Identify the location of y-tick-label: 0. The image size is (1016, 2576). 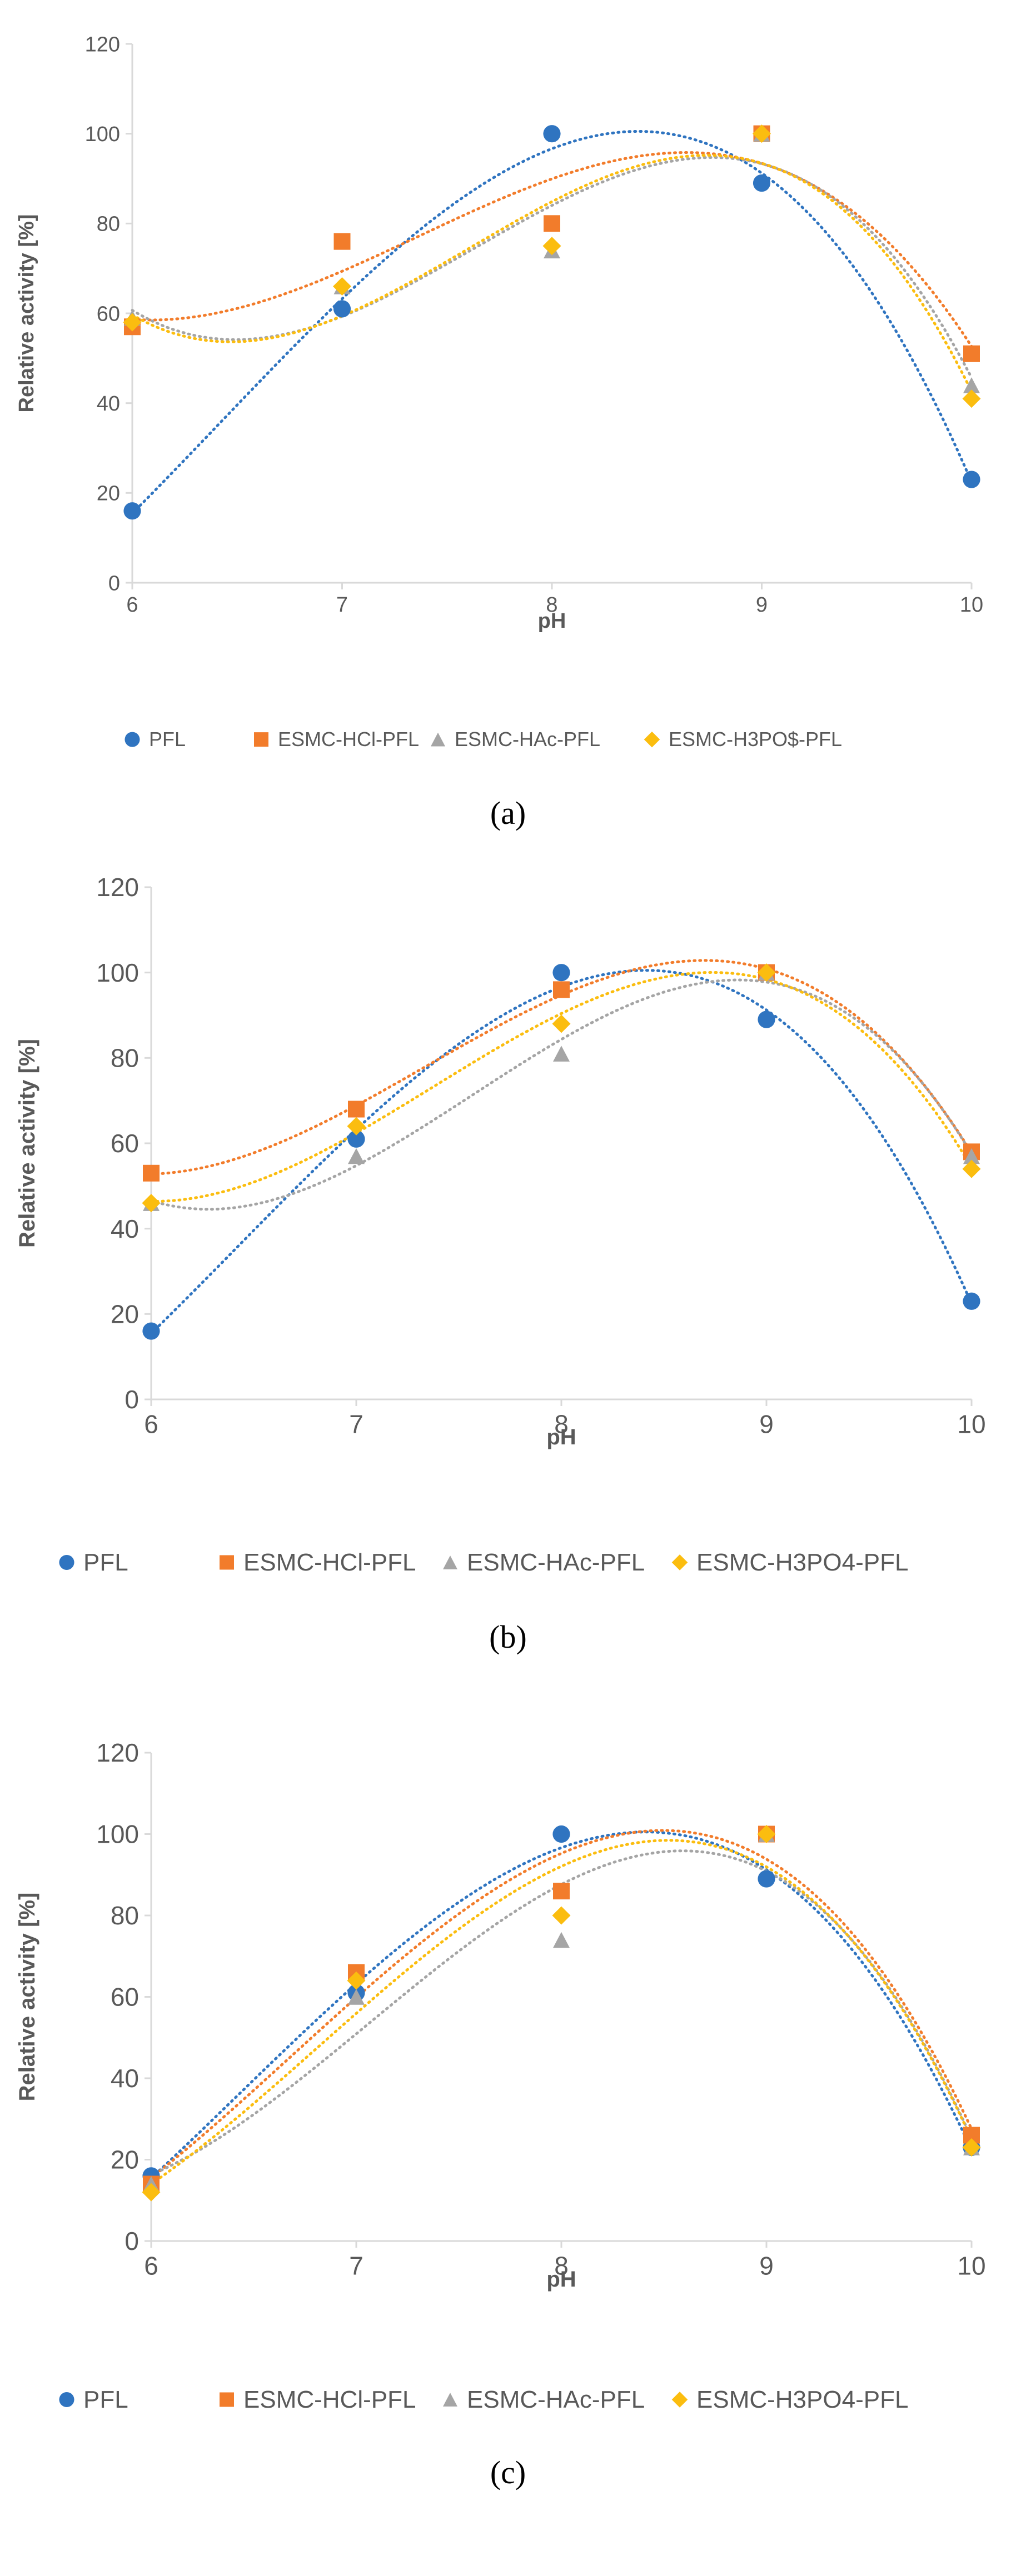
(114, 583).